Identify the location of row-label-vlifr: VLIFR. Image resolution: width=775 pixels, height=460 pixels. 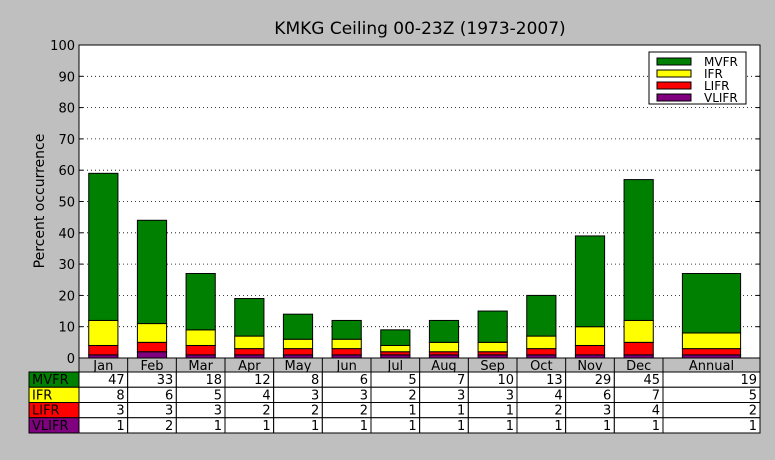
(50, 426).